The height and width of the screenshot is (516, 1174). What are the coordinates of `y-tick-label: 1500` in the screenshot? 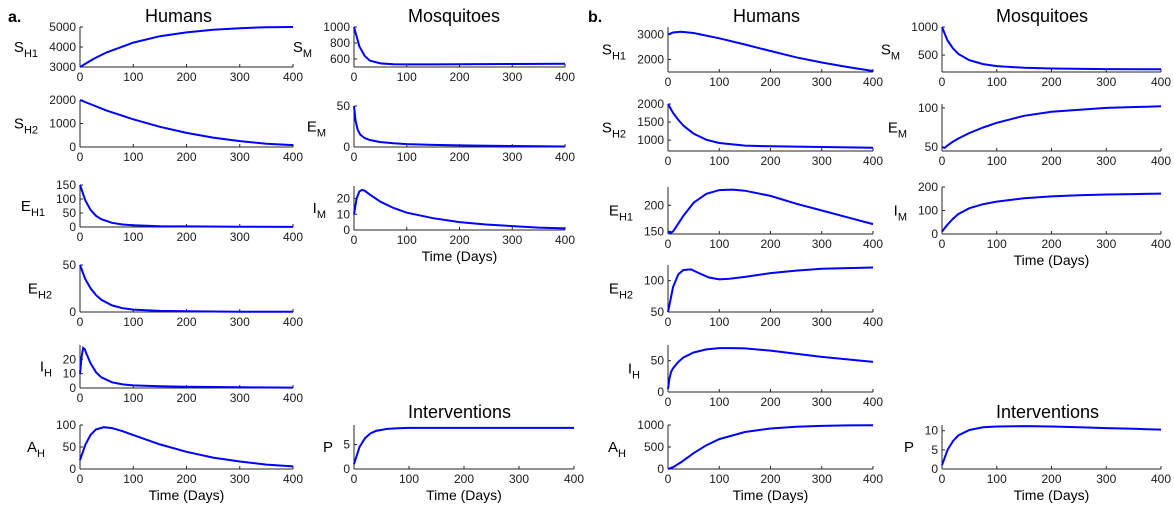 It's located at (650, 122).